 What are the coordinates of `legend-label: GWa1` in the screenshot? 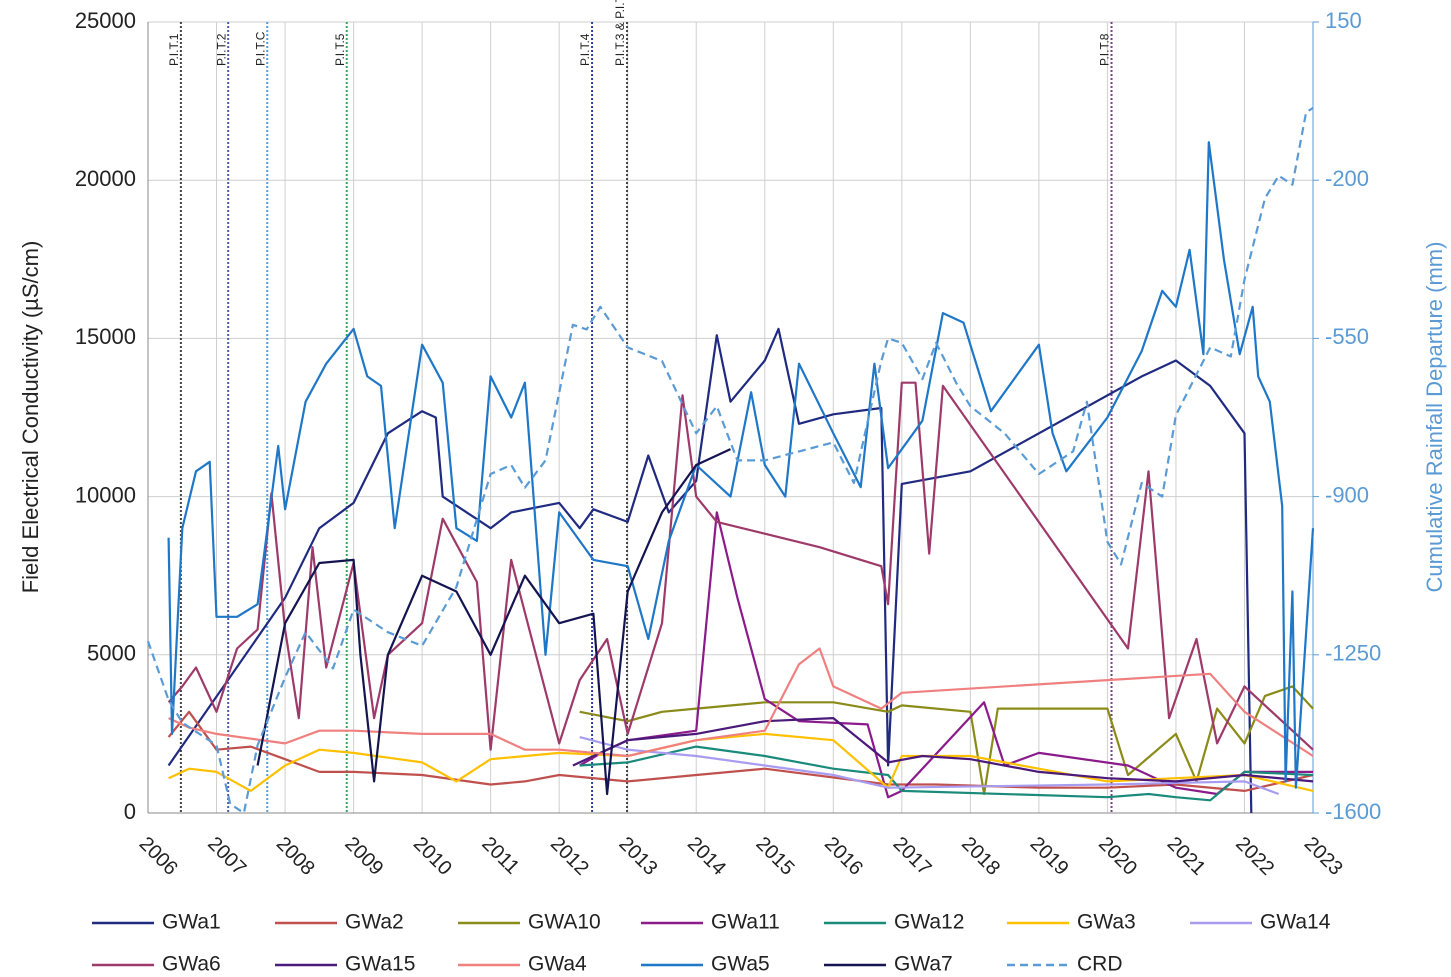 It's located at (191, 922).